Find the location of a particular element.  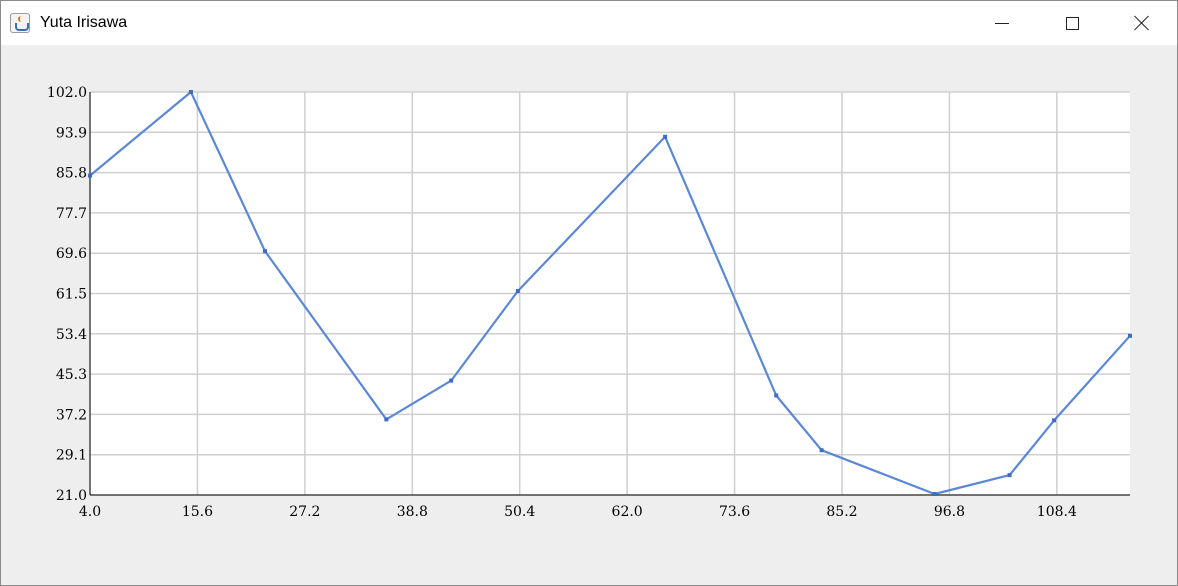

x-tick-label: 15.6 is located at coordinates (197, 512).